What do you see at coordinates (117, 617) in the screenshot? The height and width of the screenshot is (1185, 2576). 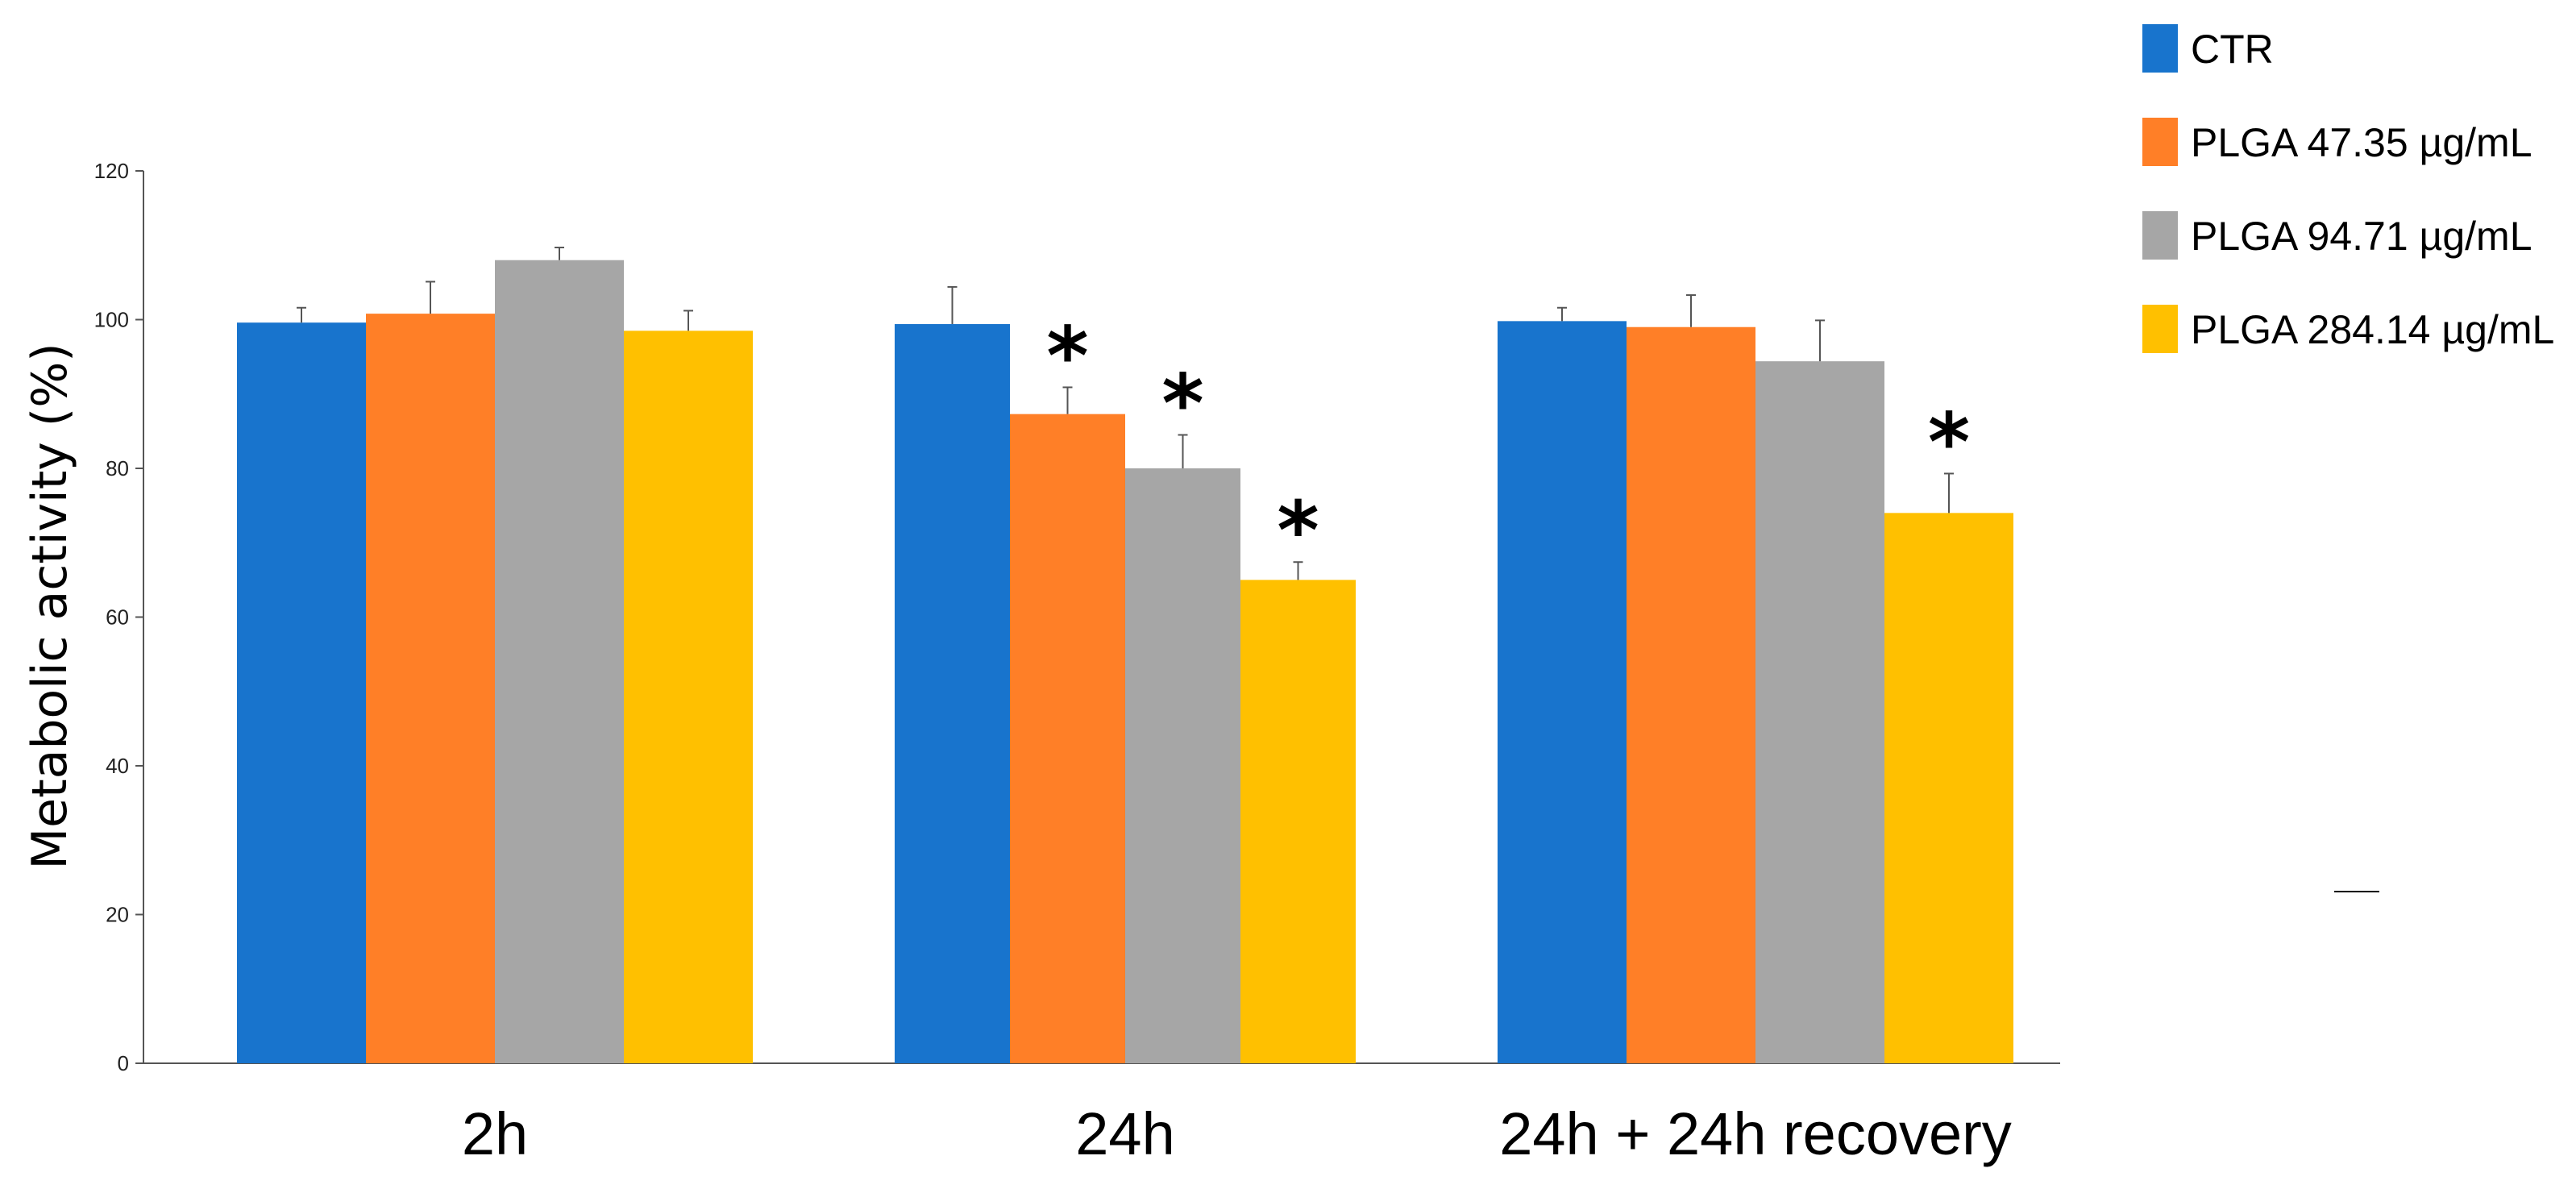 I see `y-tick-label: 60` at bounding box center [117, 617].